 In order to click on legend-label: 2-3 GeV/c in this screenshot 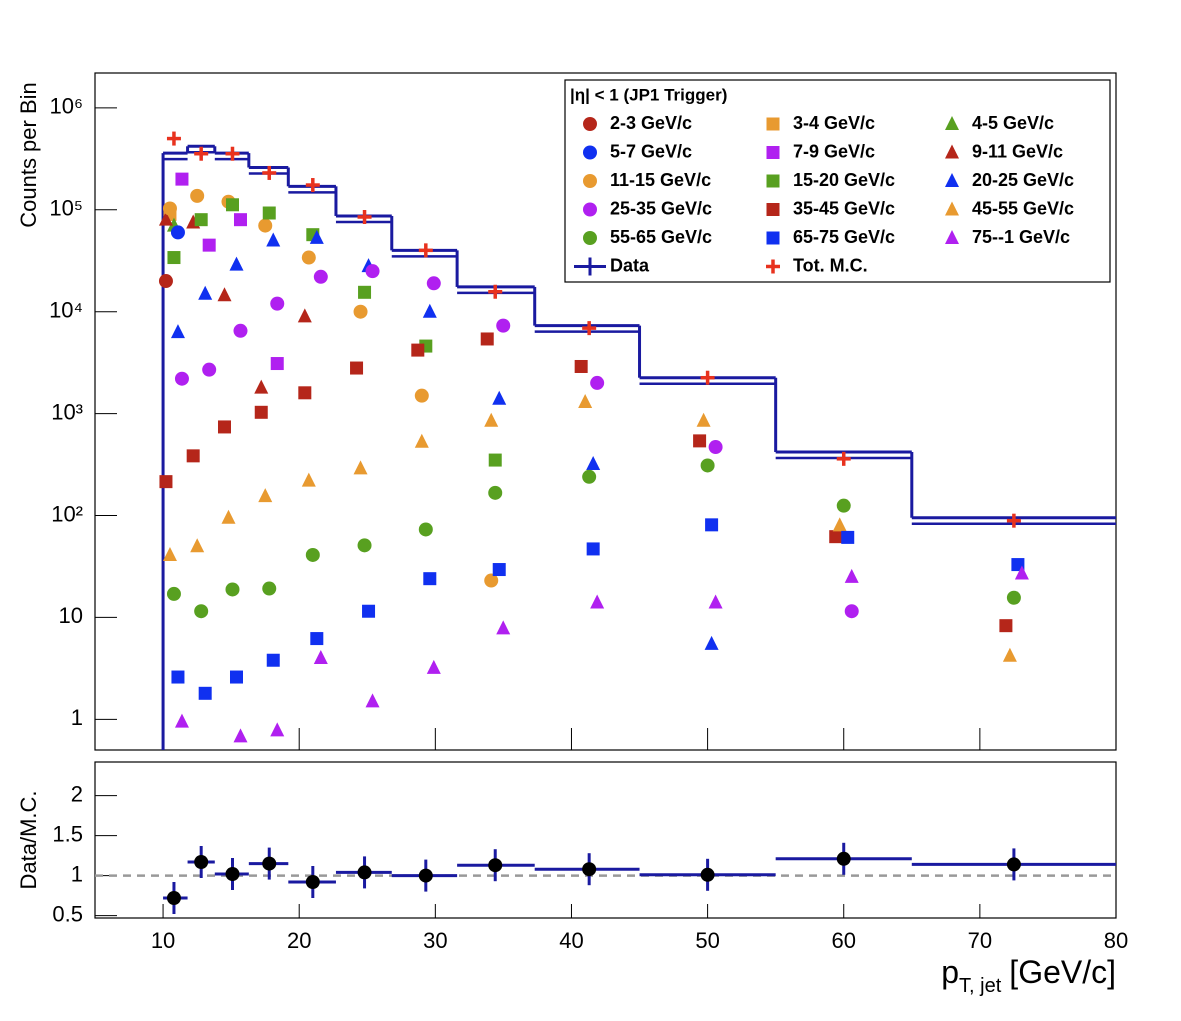, I will do `click(651, 123)`.